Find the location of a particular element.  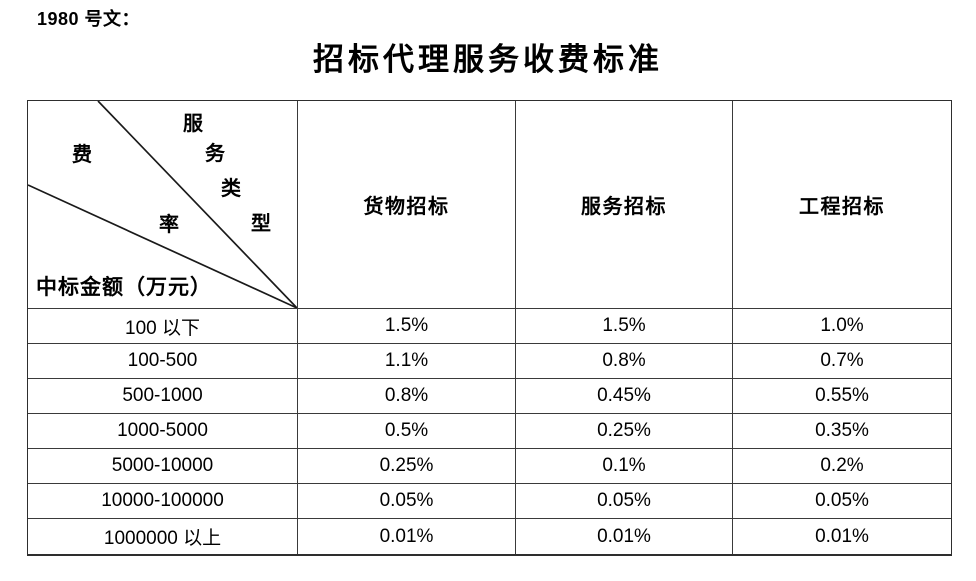

fee-cell-services: 0.01% is located at coordinates (624, 536).